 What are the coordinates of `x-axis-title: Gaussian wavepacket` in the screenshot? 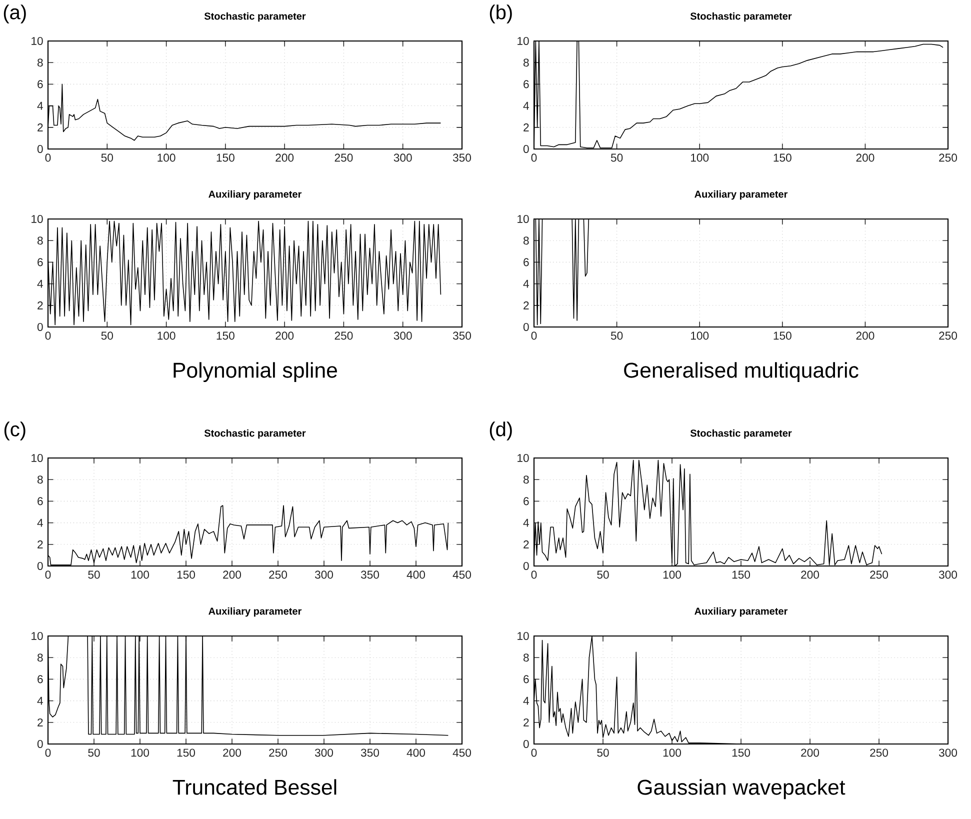 It's located at (742, 789).